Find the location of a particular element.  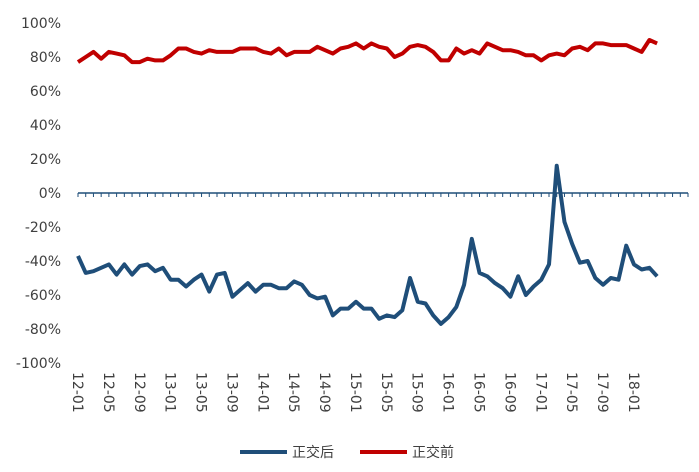

x-tick-label: 17-05 is located at coordinates (571, 392).